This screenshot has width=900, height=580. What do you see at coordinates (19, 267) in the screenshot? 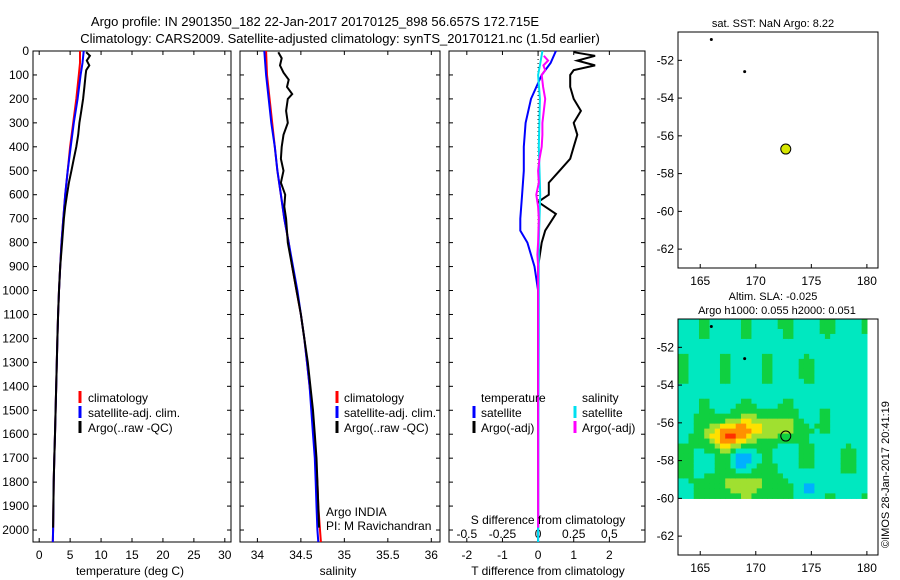
I see `depth-tick-label: 900` at bounding box center [19, 267].